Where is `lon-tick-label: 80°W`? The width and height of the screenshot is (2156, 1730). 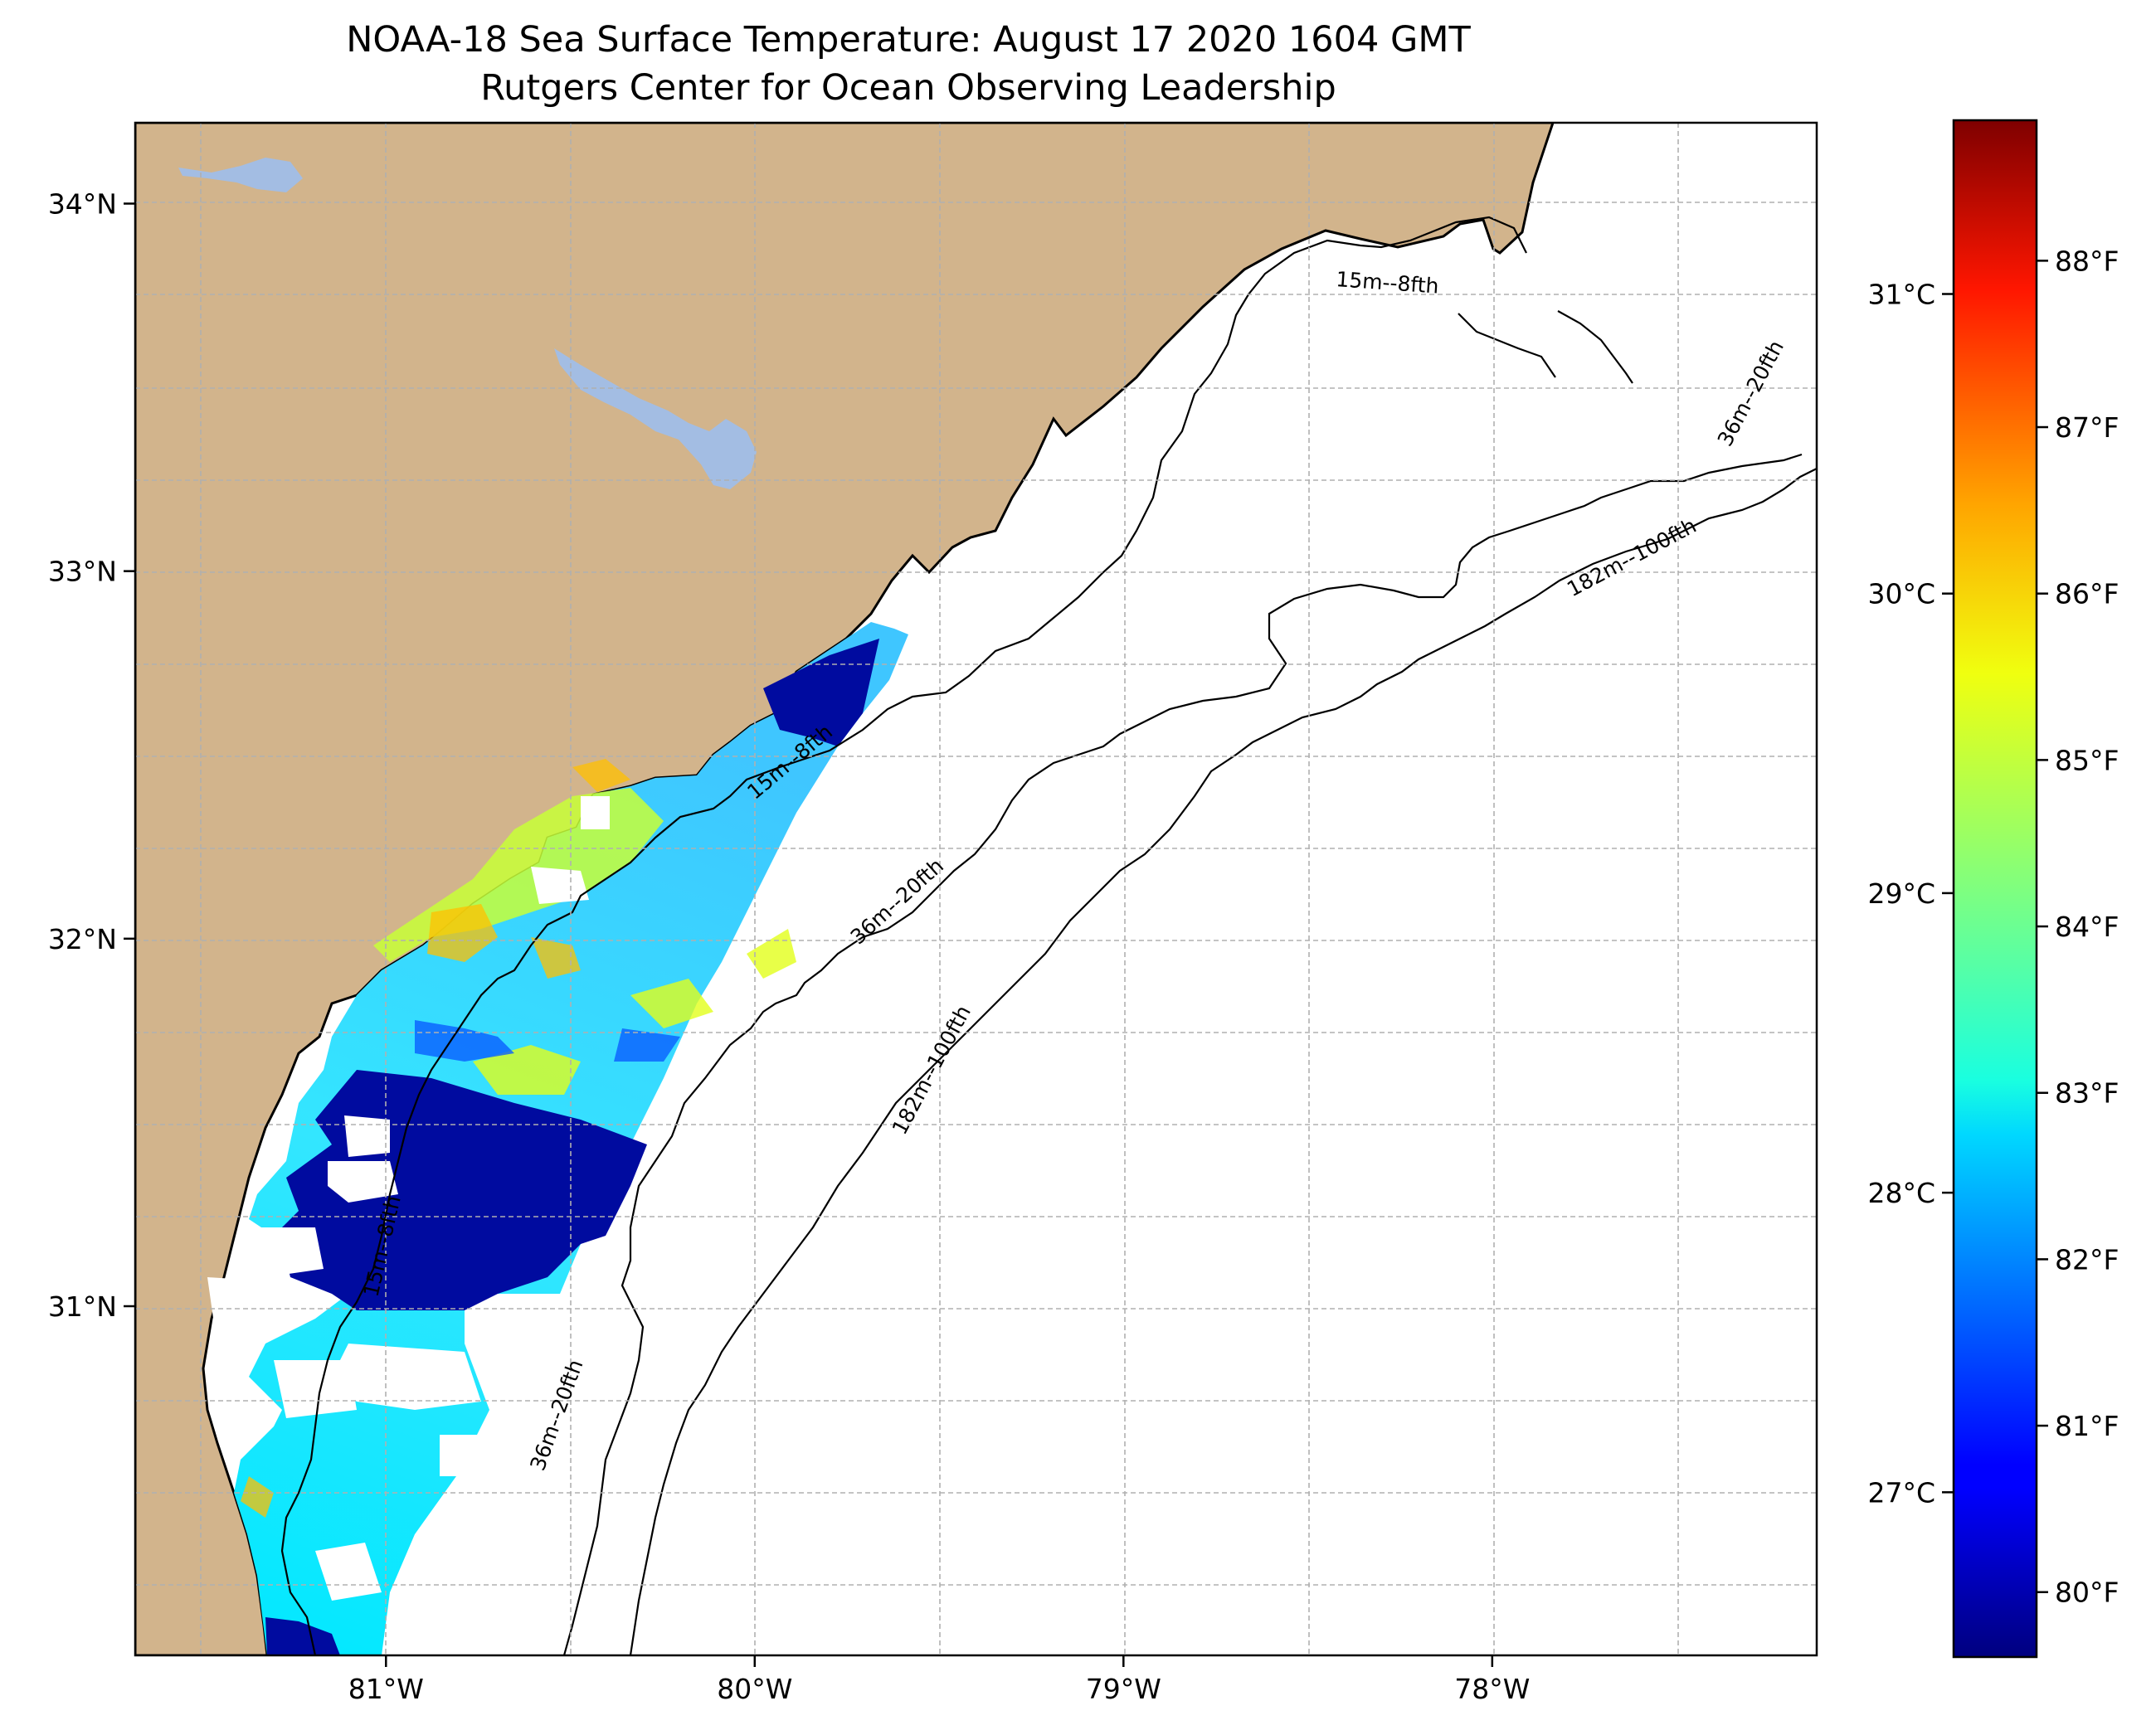 lon-tick-label: 80°W is located at coordinates (754, 1689).